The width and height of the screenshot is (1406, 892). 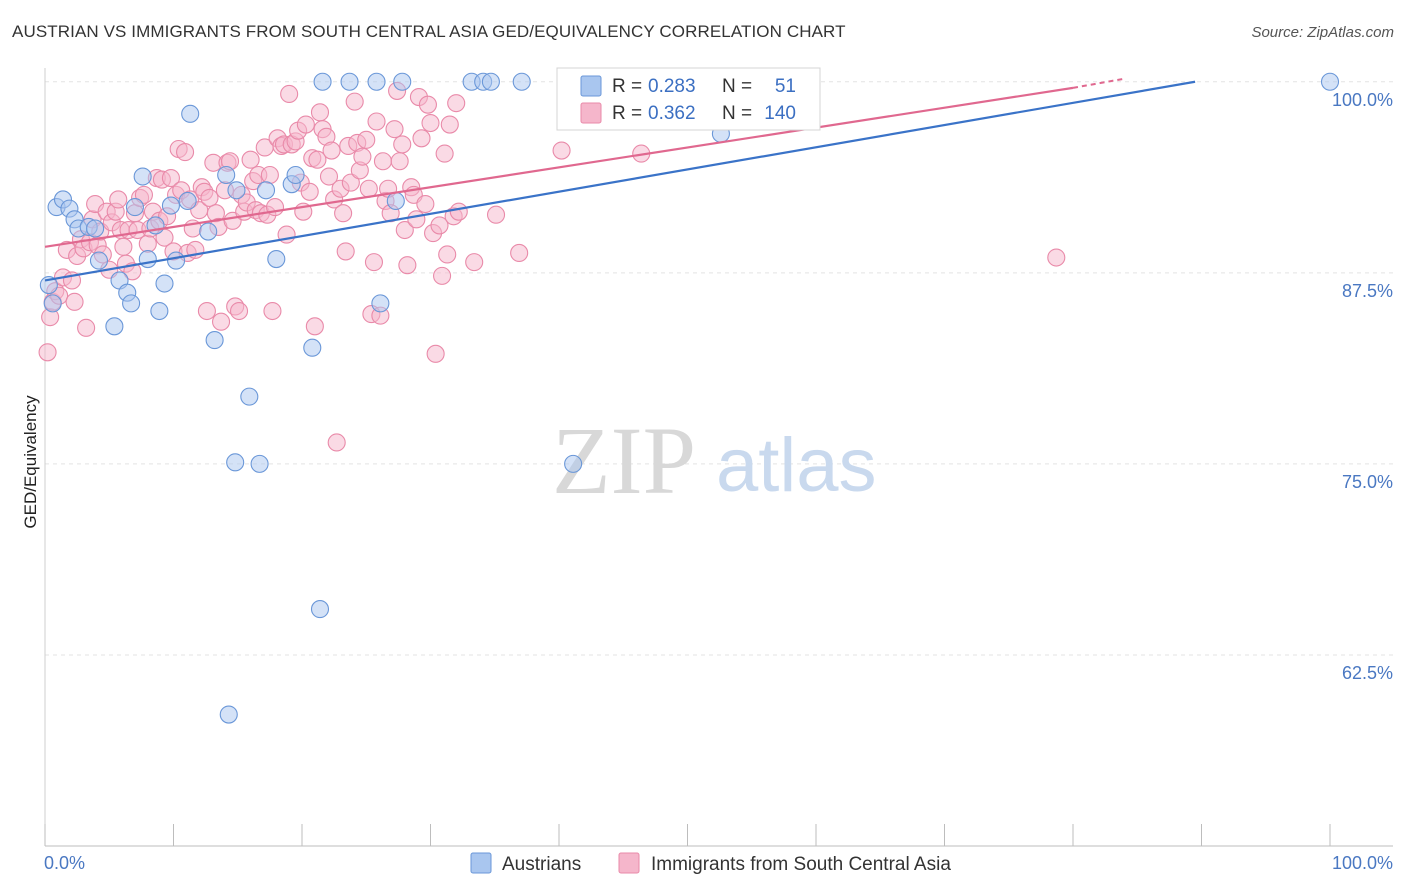 What do you see at coordinates (591, 113) in the screenshot?
I see `legend-swatch-immigrants` at bounding box center [591, 113].